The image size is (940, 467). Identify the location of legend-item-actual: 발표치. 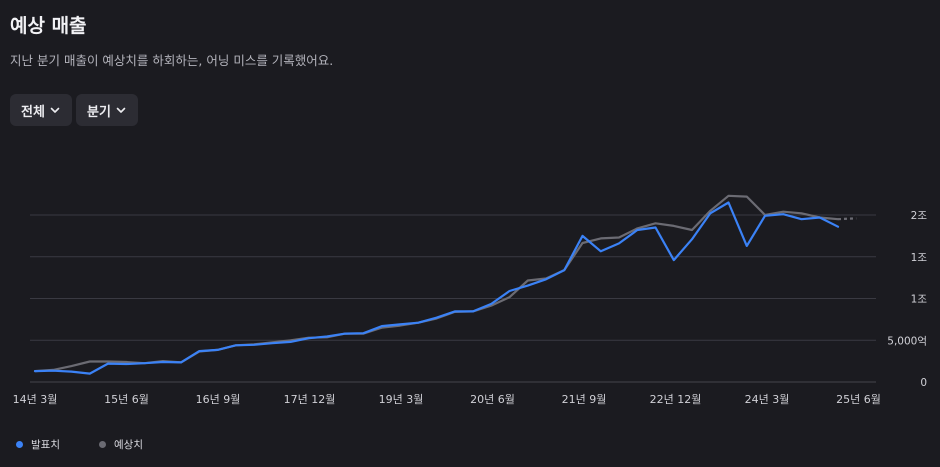
(38, 444).